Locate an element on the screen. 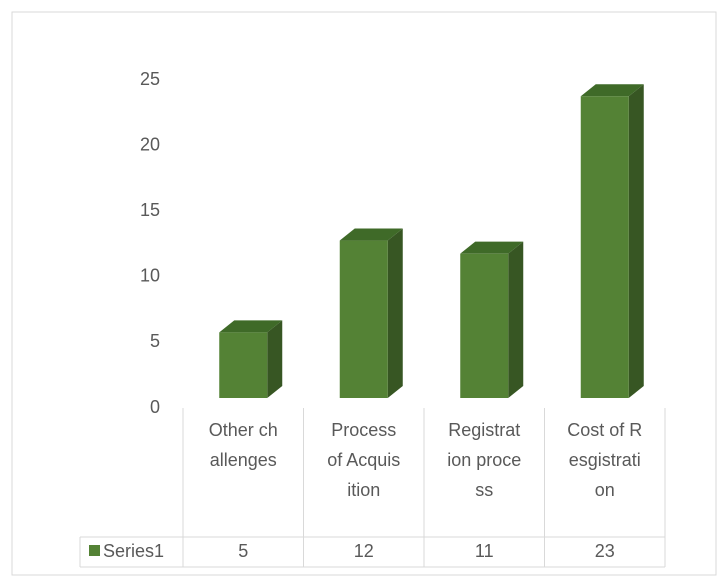 The image size is (727, 581). x-tick-label: Cost of Resgistration is located at coordinates (605, 460).